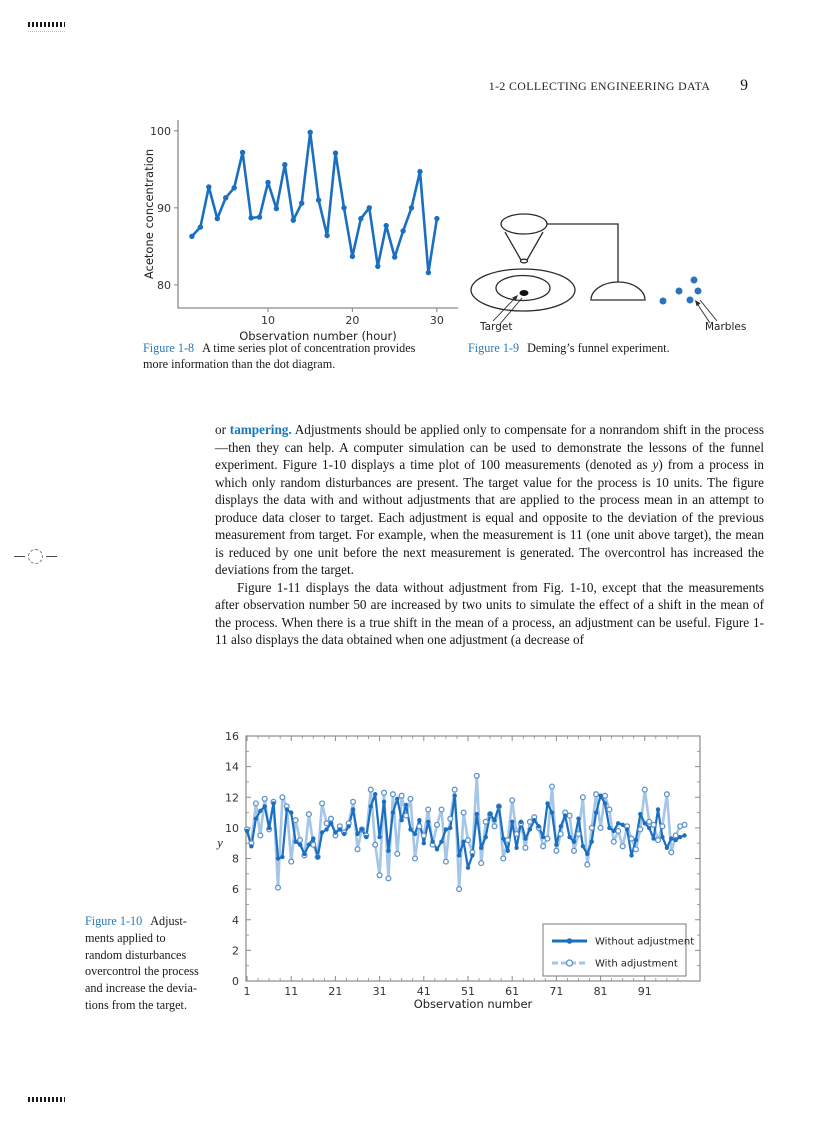 Image resolution: width=816 pixels, height=1123 pixels. Describe the element at coordinates (235, 950) in the screenshot. I see `y-tick-label: 2` at that location.